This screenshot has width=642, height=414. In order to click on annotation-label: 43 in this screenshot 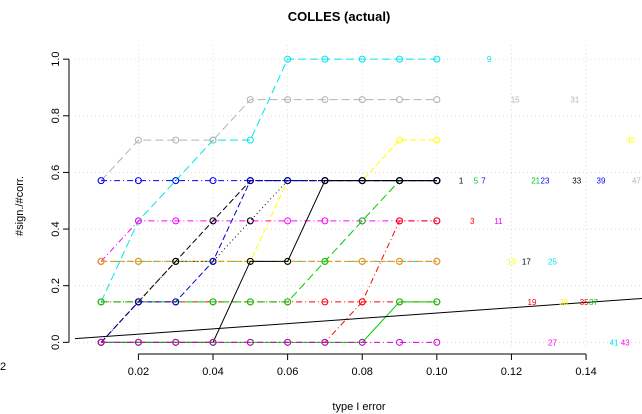, I will do `click(625, 342)`.